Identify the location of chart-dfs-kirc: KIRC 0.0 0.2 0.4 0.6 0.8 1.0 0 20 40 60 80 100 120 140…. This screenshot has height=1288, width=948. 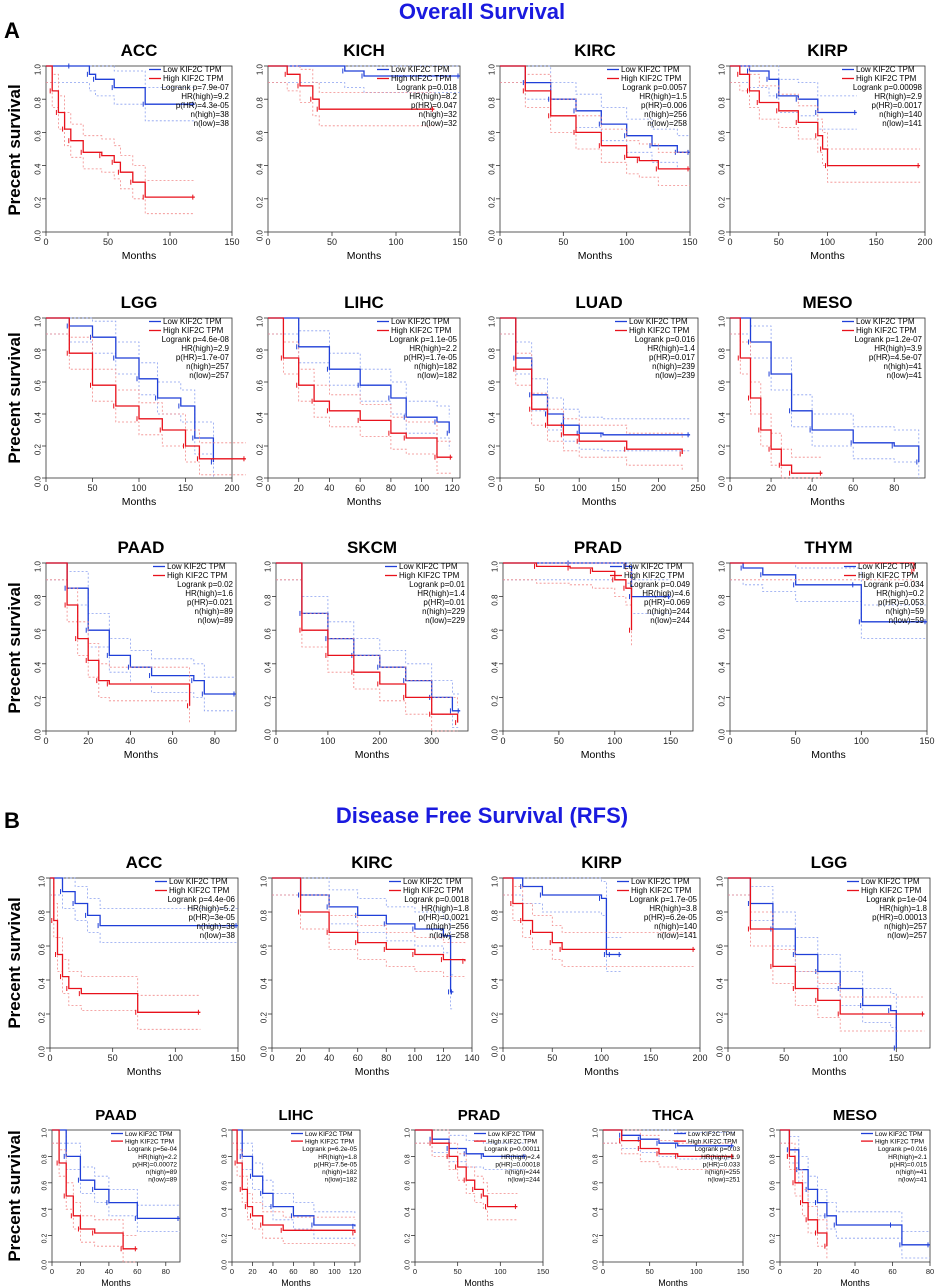
(370, 965).